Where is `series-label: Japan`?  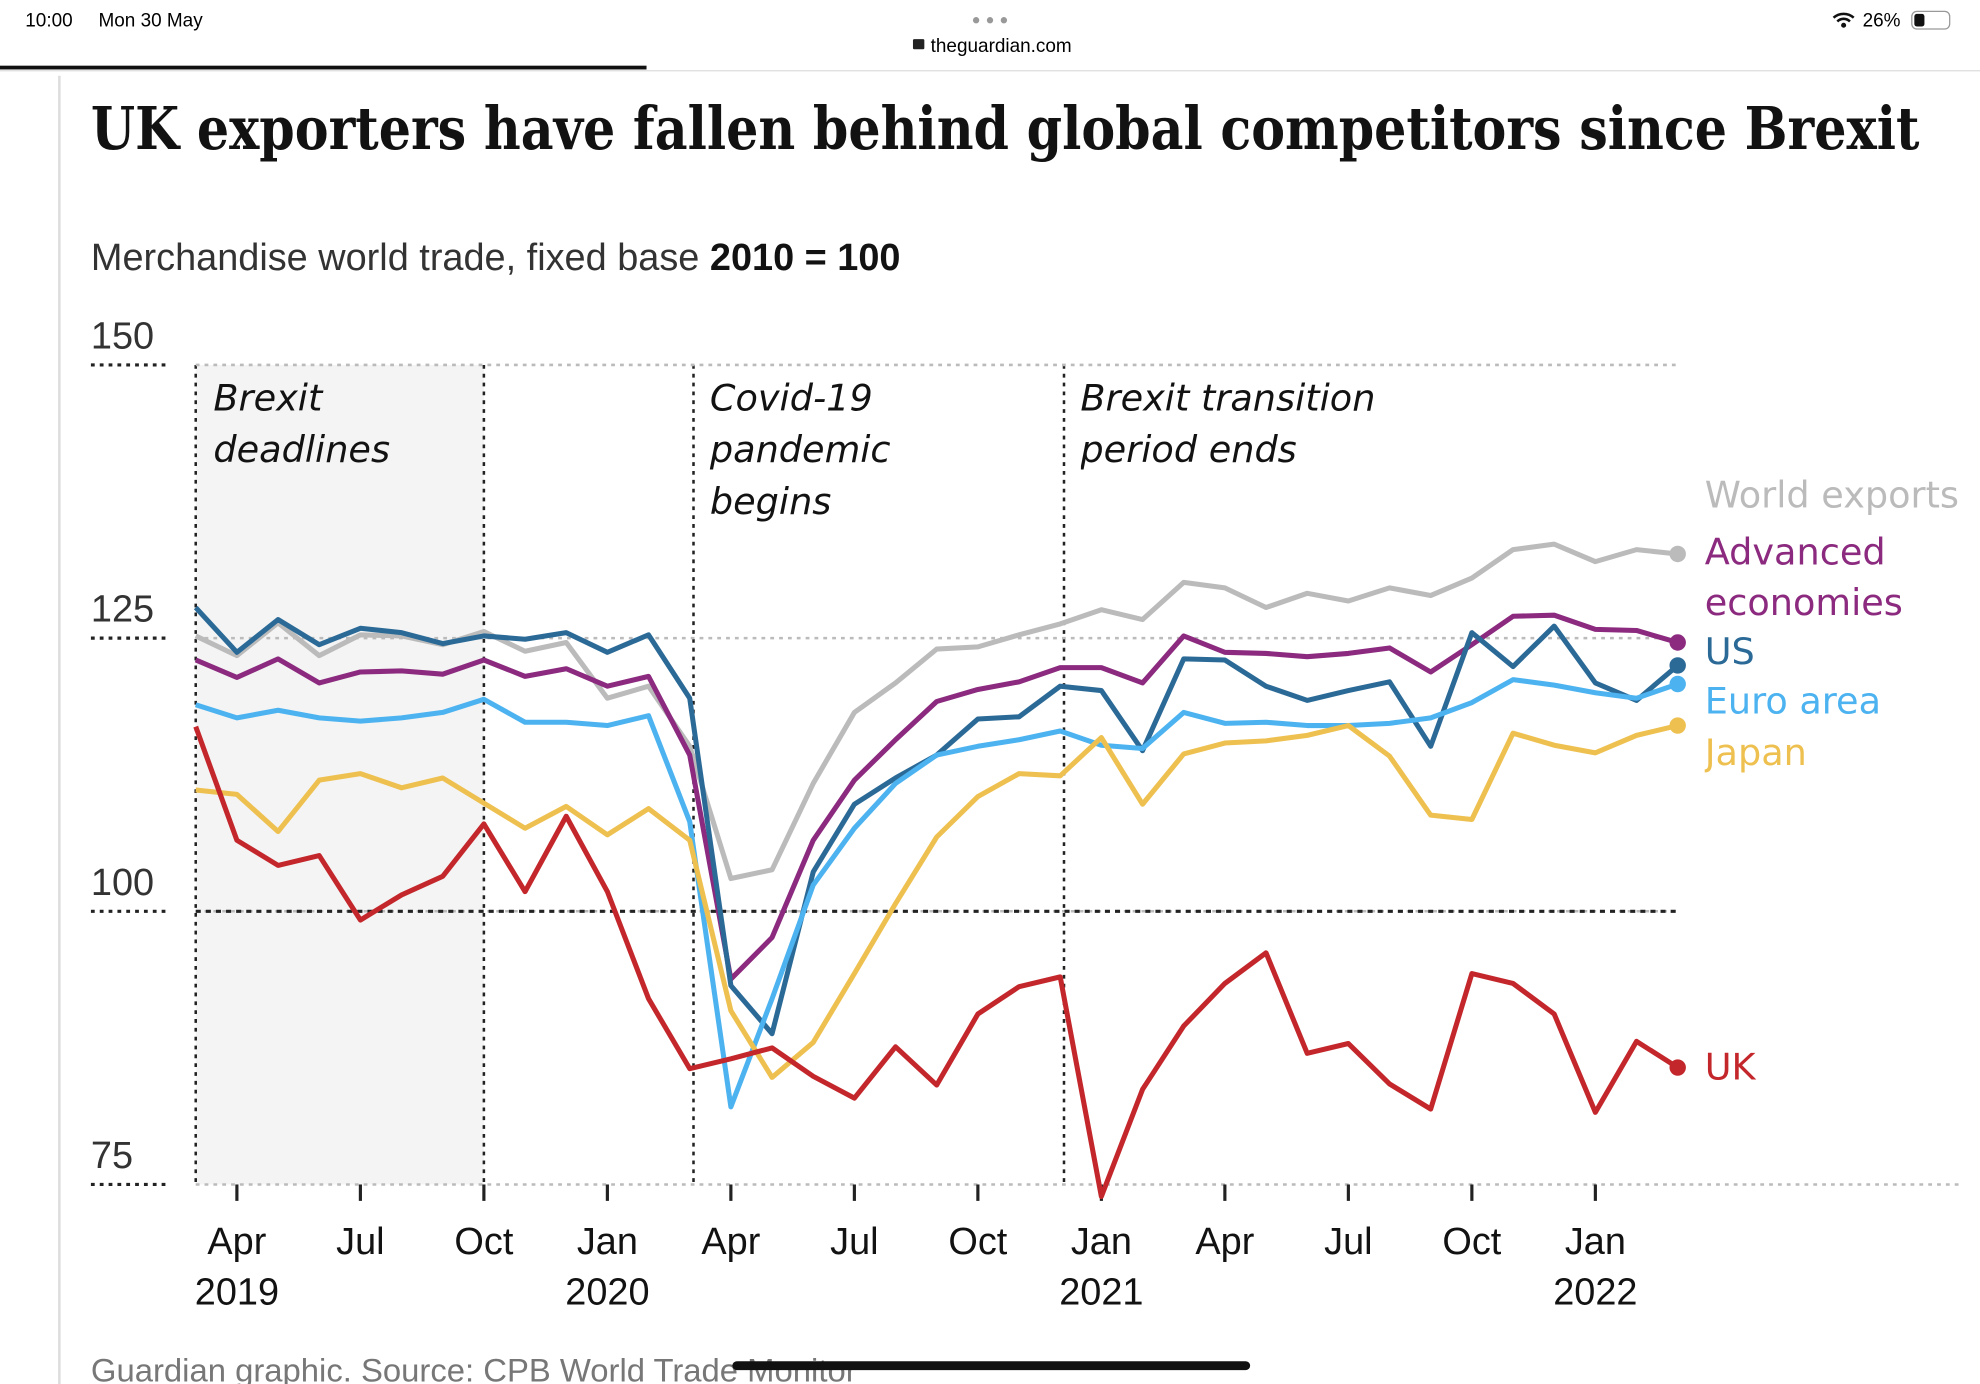 series-label: Japan is located at coordinates (1755, 753).